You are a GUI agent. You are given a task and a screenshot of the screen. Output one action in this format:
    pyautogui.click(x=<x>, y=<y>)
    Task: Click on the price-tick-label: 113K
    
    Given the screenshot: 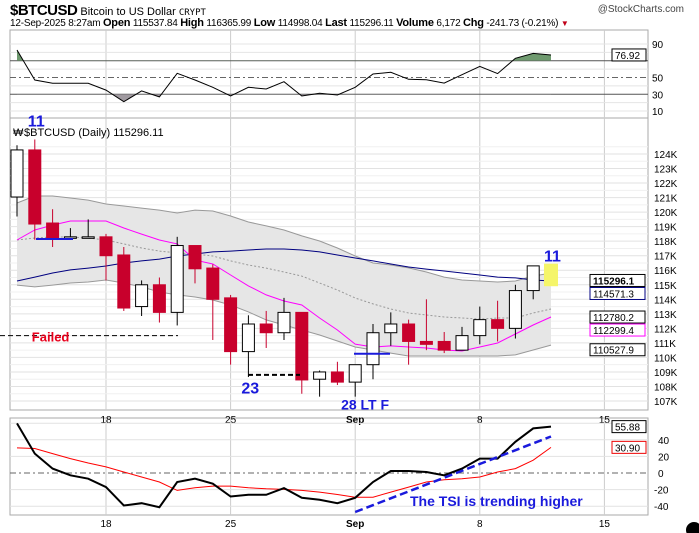 What is the action you would take?
    pyautogui.click(x=665, y=315)
    